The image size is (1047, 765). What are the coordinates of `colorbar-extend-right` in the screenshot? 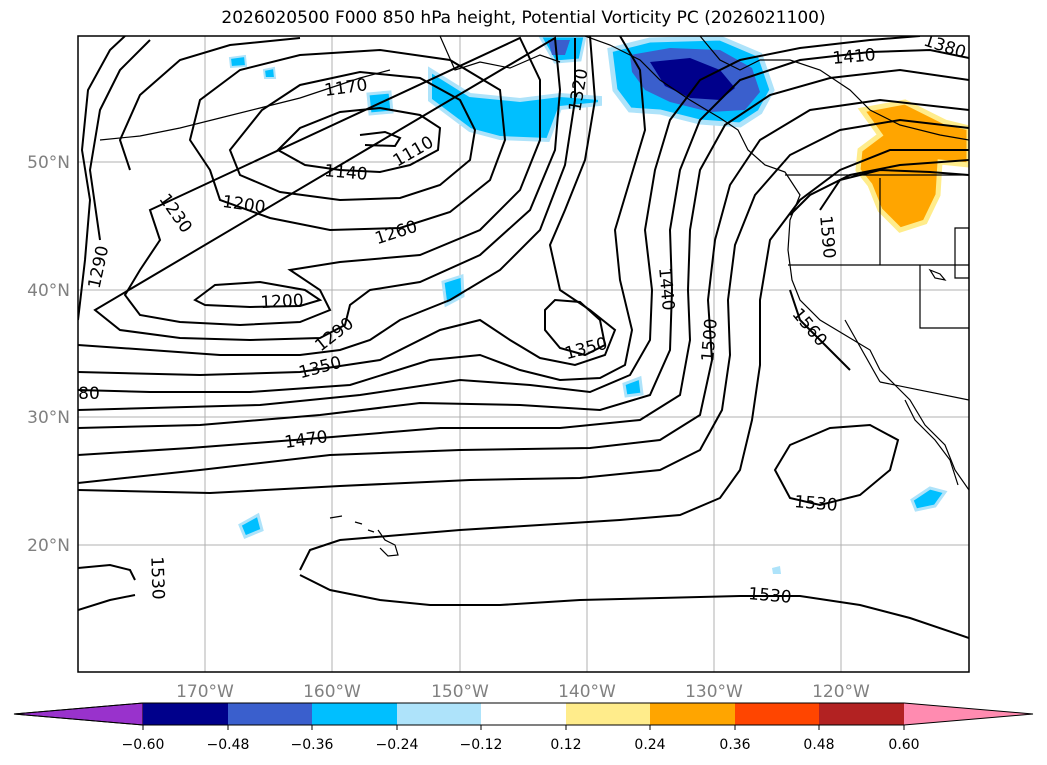 It's located at (968, 714).